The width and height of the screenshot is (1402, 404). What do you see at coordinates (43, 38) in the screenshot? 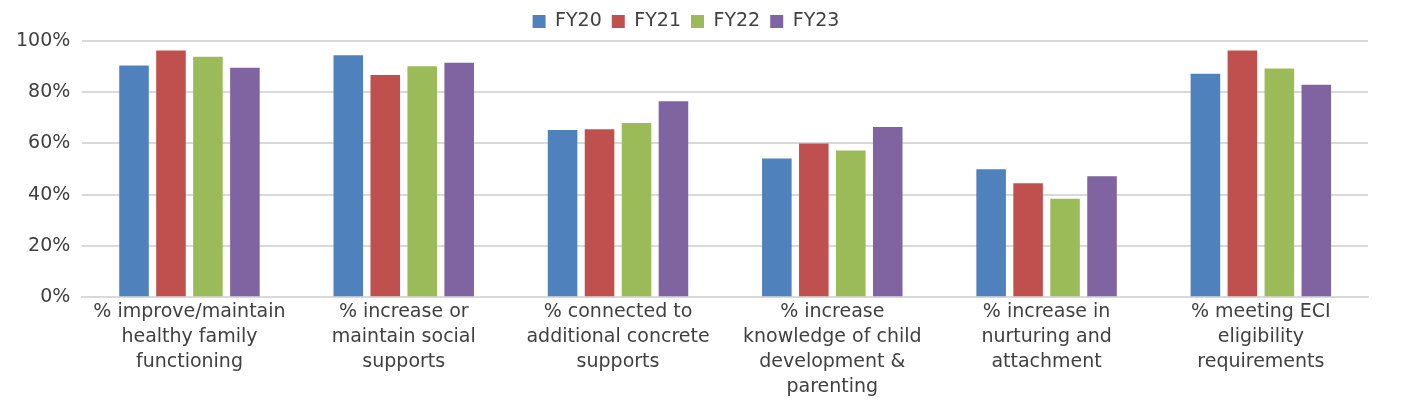
I see `y-tick-label: 100%` at bounding box center [43, 38].